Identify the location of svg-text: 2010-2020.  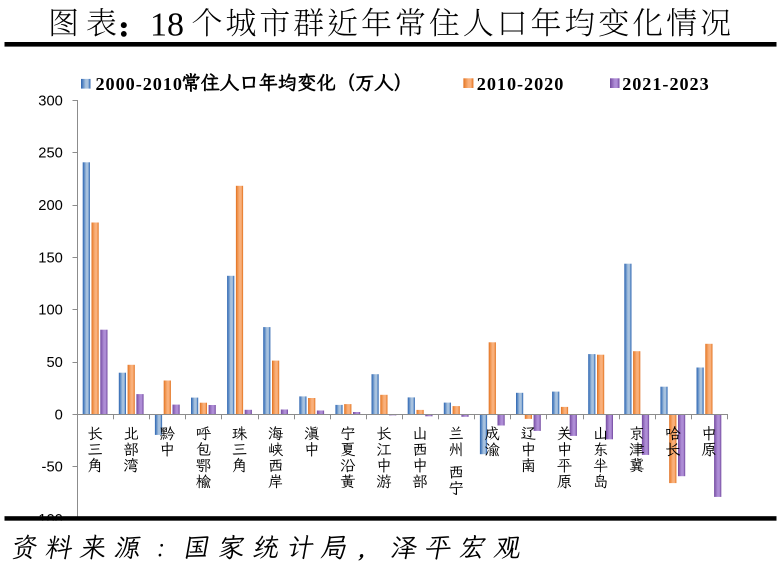
(520, 84).